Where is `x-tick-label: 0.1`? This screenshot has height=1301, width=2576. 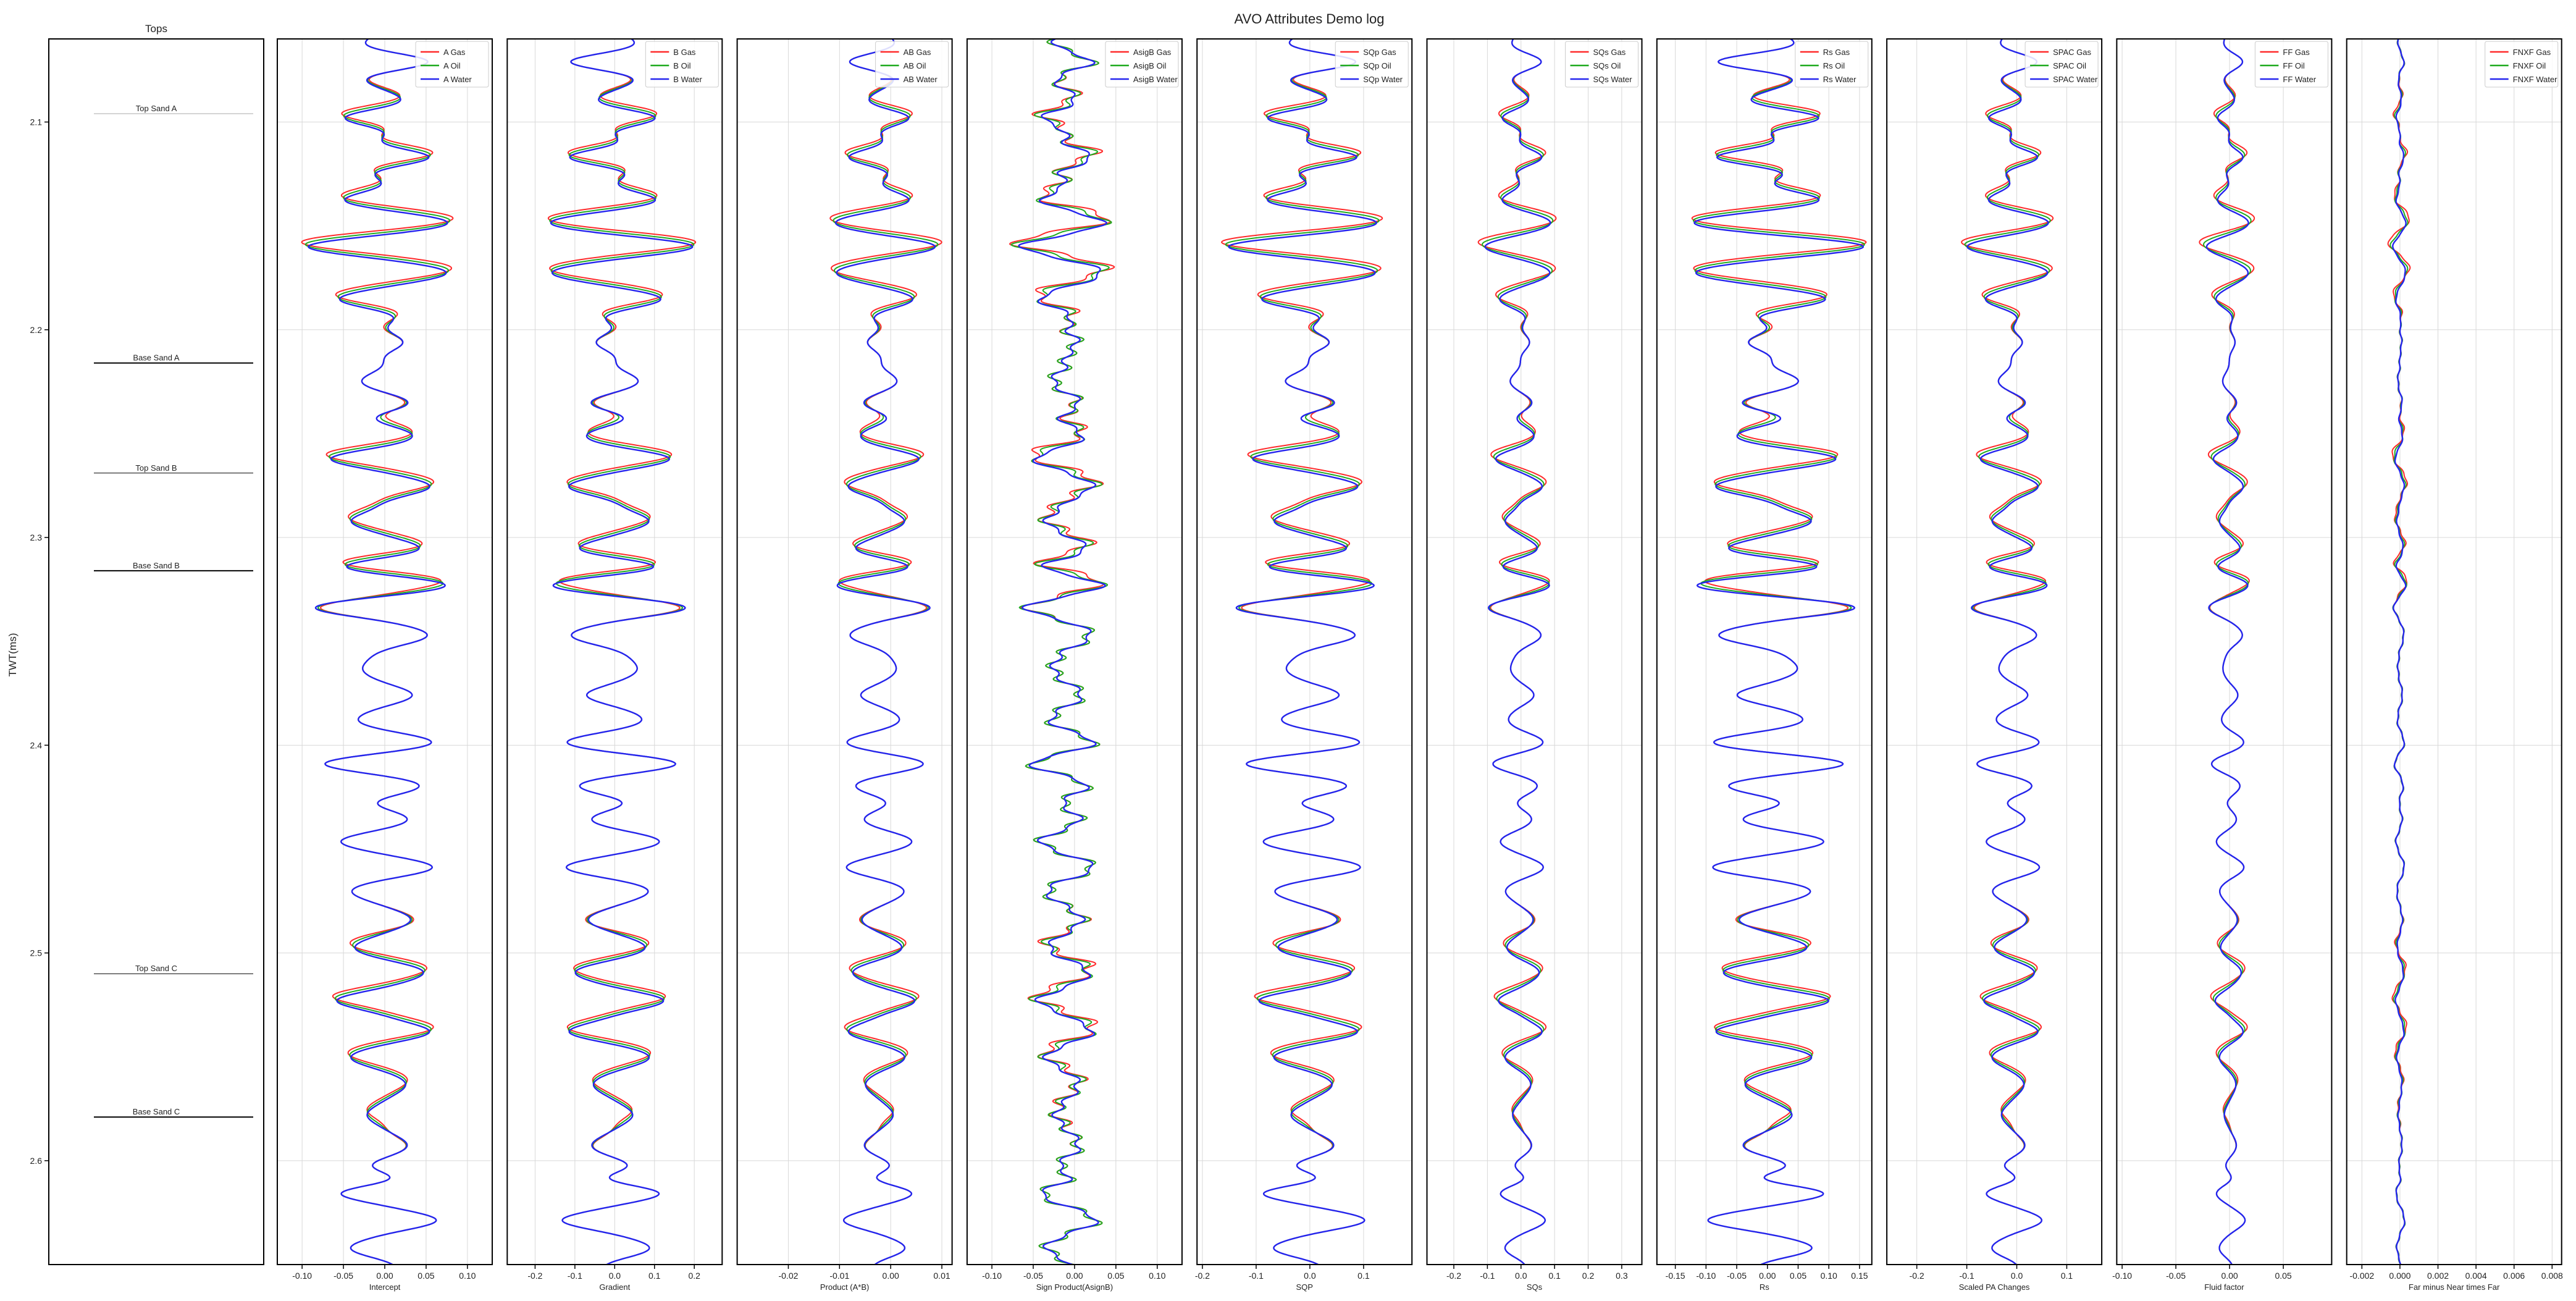 x-tick-label: 0.1 is located at coordinates (1555, 1276).